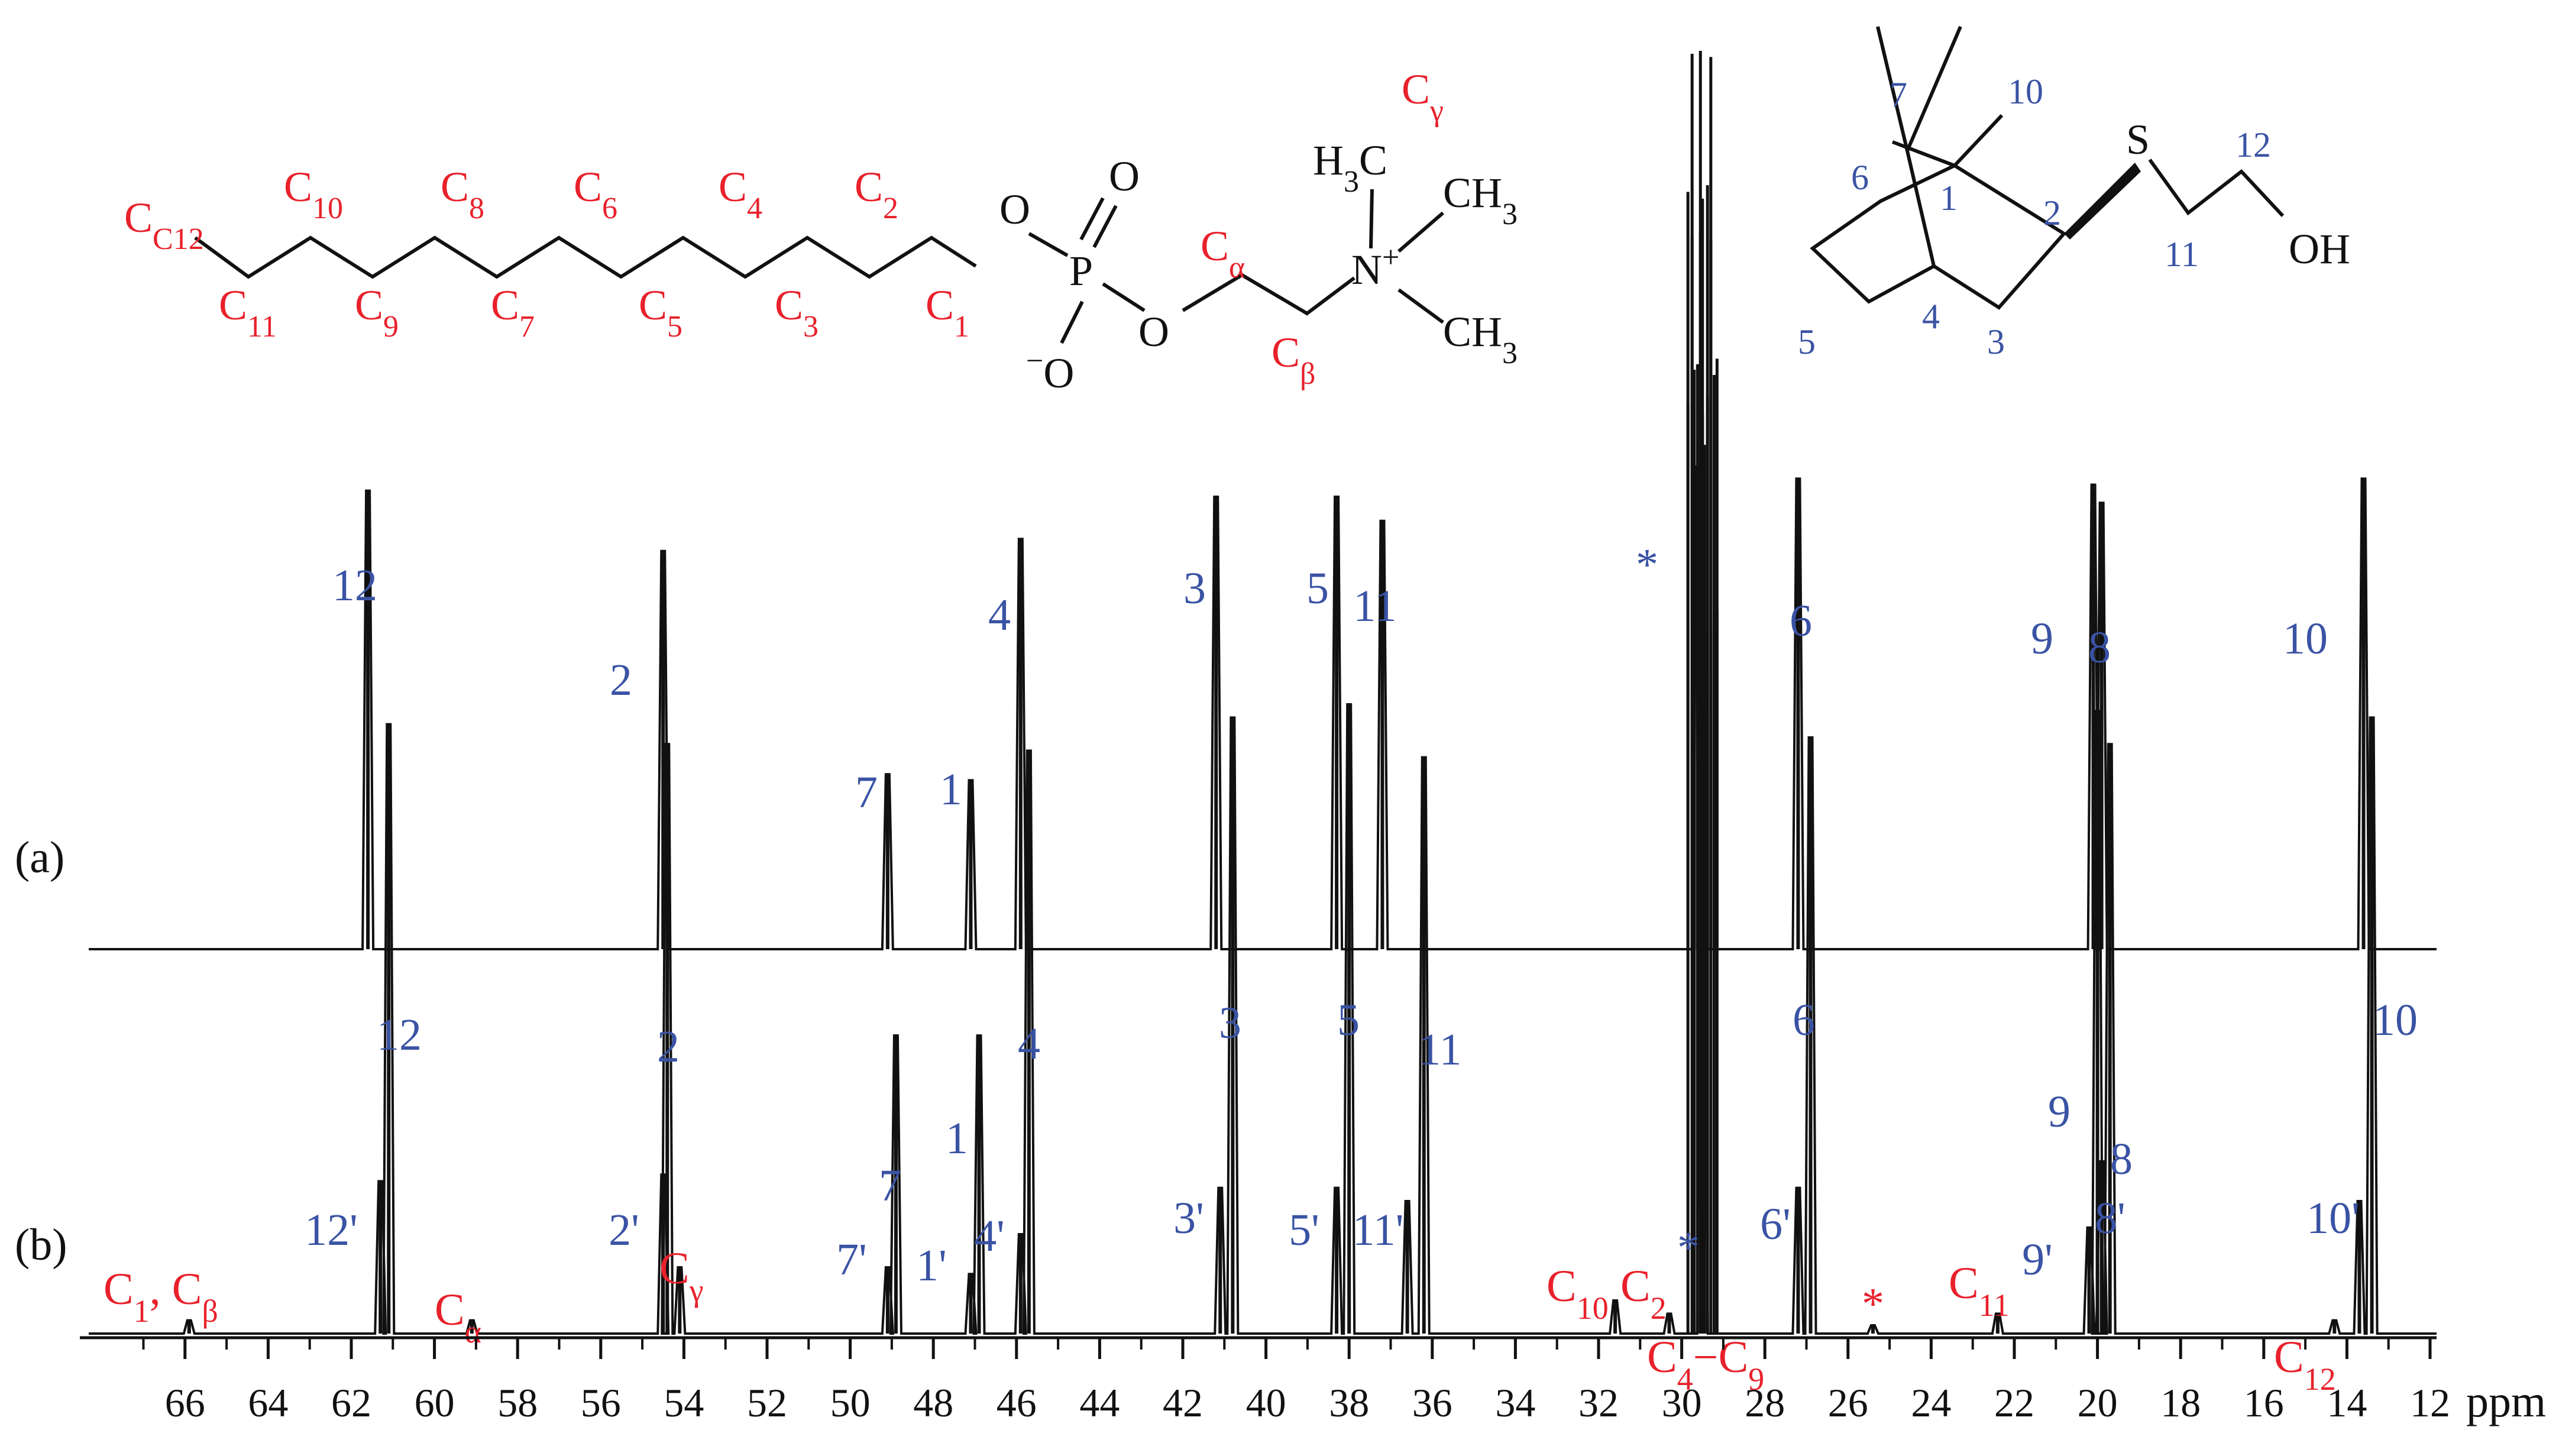  What do you see at coordinates (999, 615) in the screenshot?
I see `peak-label-a-4: 4` at bounding box center [999, 615].